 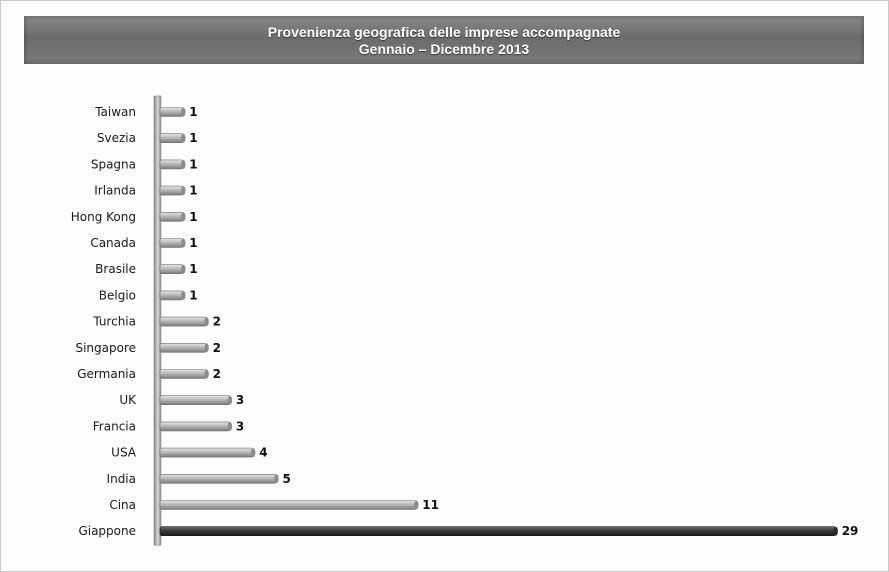 I want to click on category-label: Cina, so click(x=122, y=505).